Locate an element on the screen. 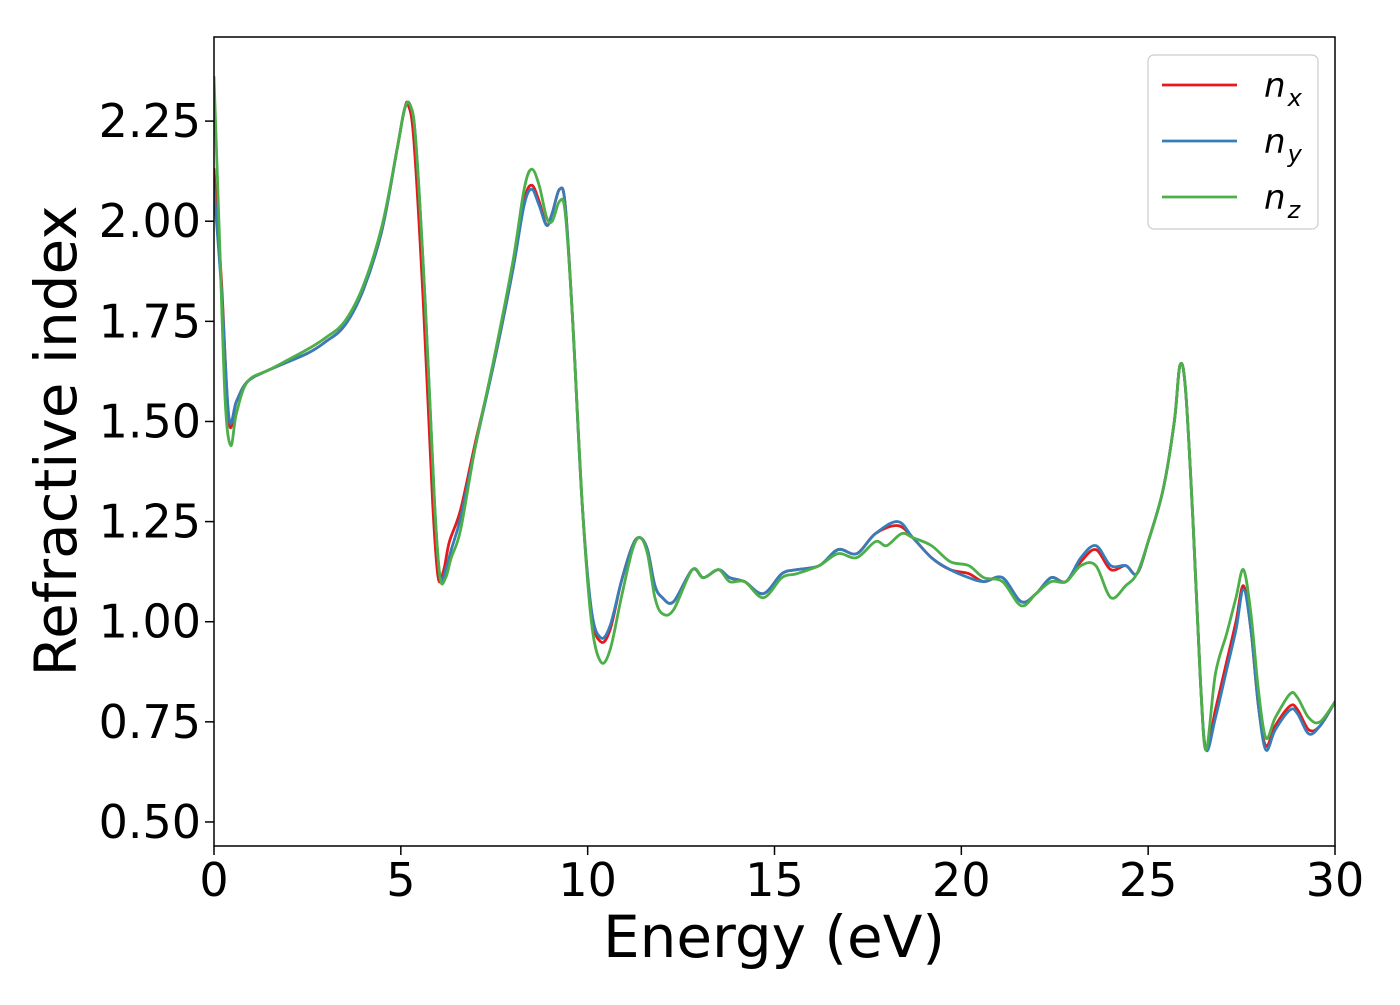 This screenshot has width=1400, height=1005. x-axis-label: Energy (eV) is located at coordinates (774, 937).